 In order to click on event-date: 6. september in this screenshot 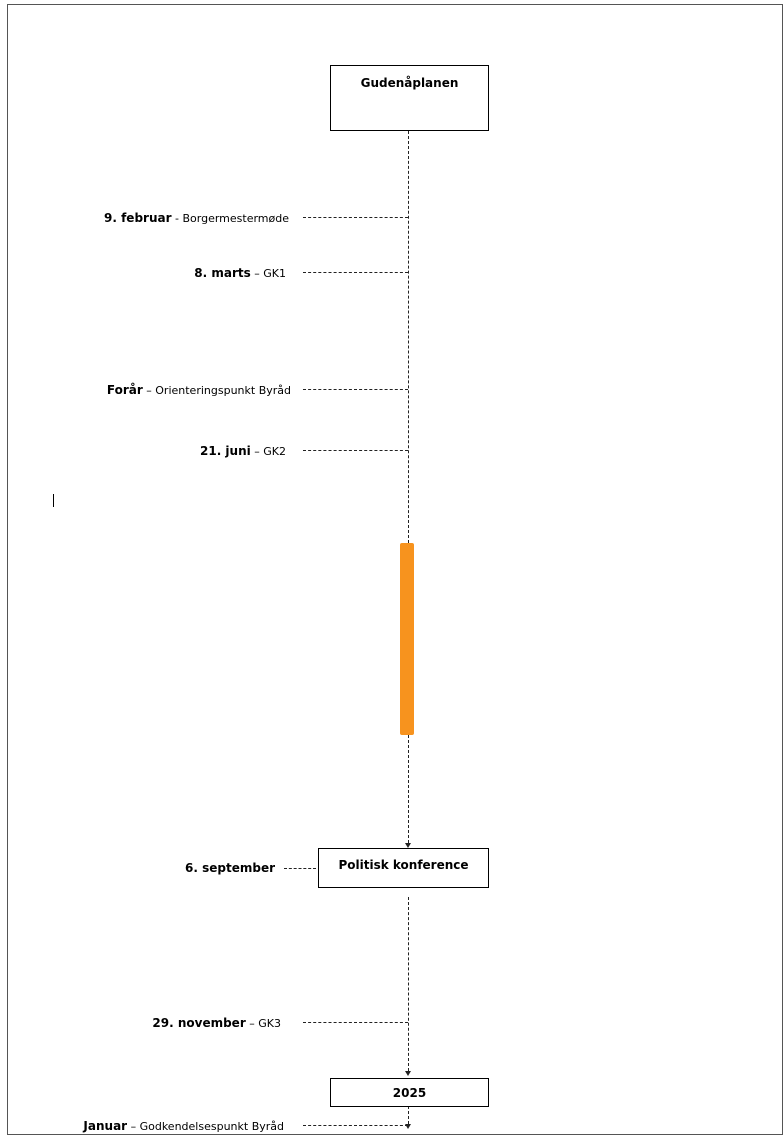, I will do `click(230, 868)`.